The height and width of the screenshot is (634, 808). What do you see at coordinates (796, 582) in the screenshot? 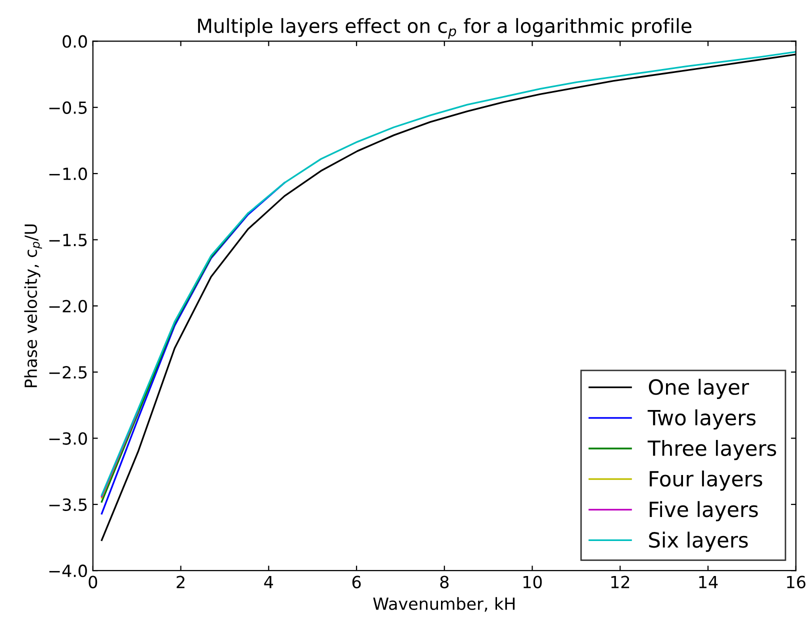
I see `x-tick-label: 16` at bounding box center [796, 582].